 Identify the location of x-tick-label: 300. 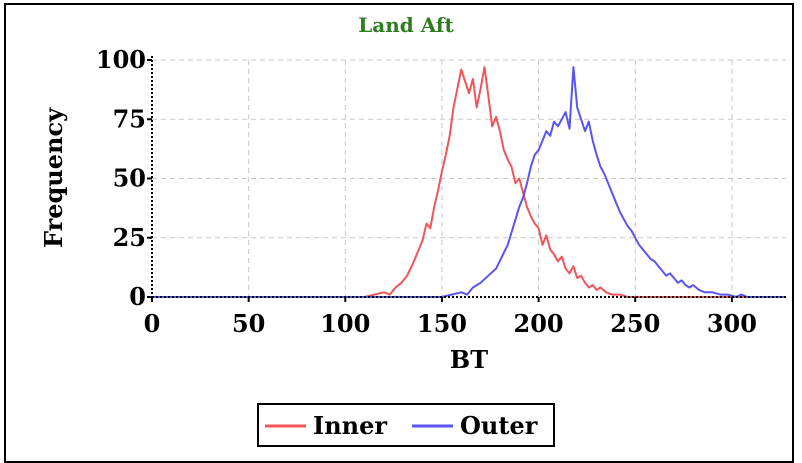
(732, 323).